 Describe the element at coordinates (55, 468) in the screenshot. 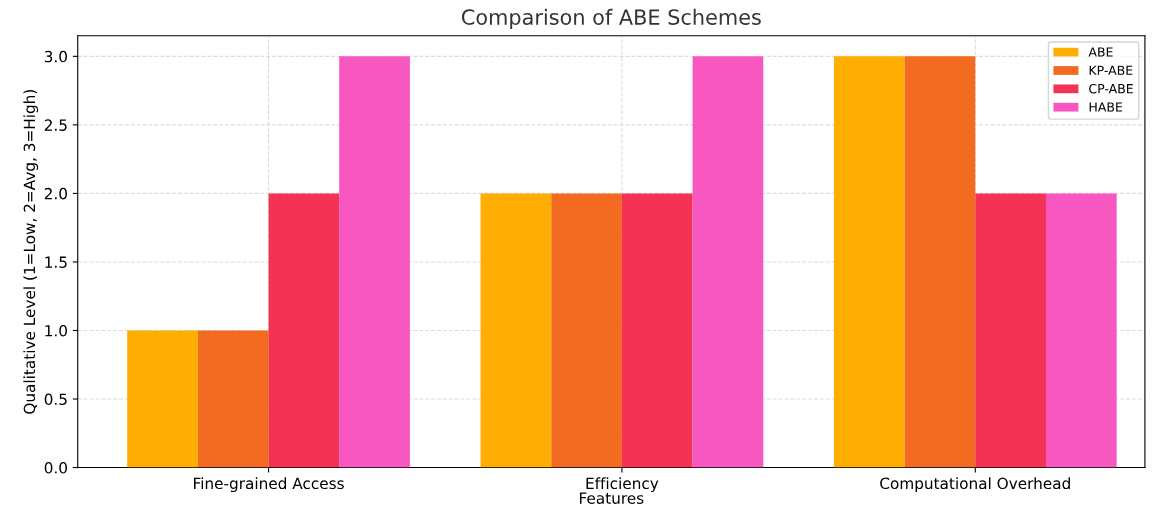

I see `y-tick-label: 0.0` at that location.